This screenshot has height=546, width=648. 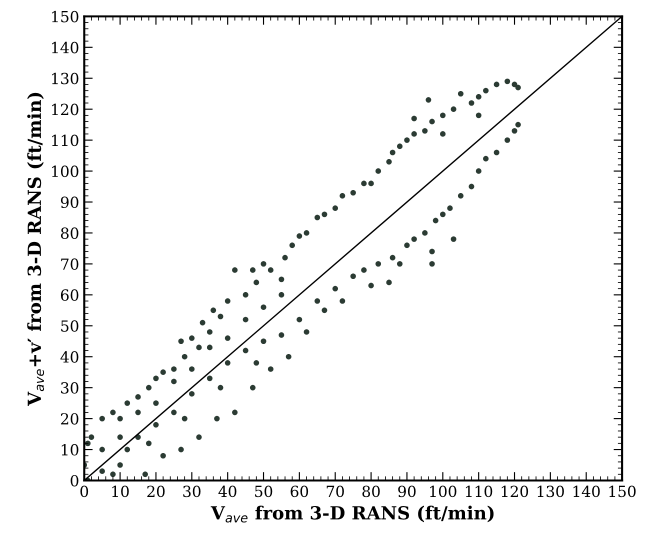 What do you see at coordinates (192, 492) in the screenshot?
I see `x-tick-label: 30` at bounding box center [192, 492].